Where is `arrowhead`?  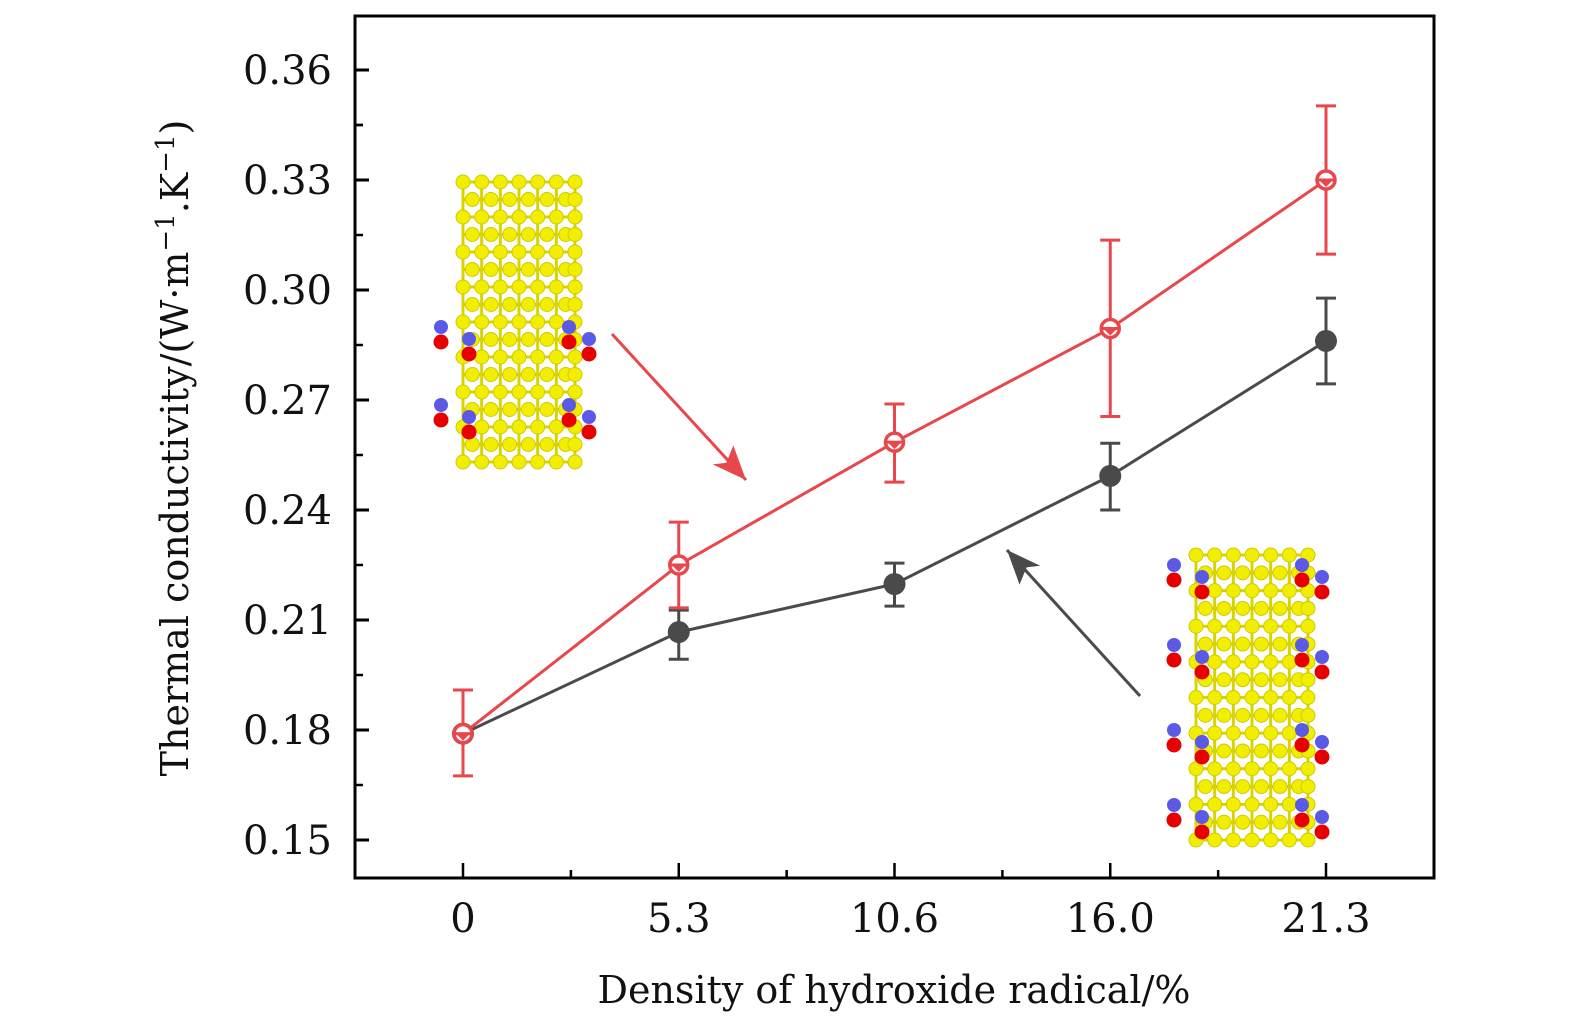 arrowhead is located at coordinates (1024, 567).